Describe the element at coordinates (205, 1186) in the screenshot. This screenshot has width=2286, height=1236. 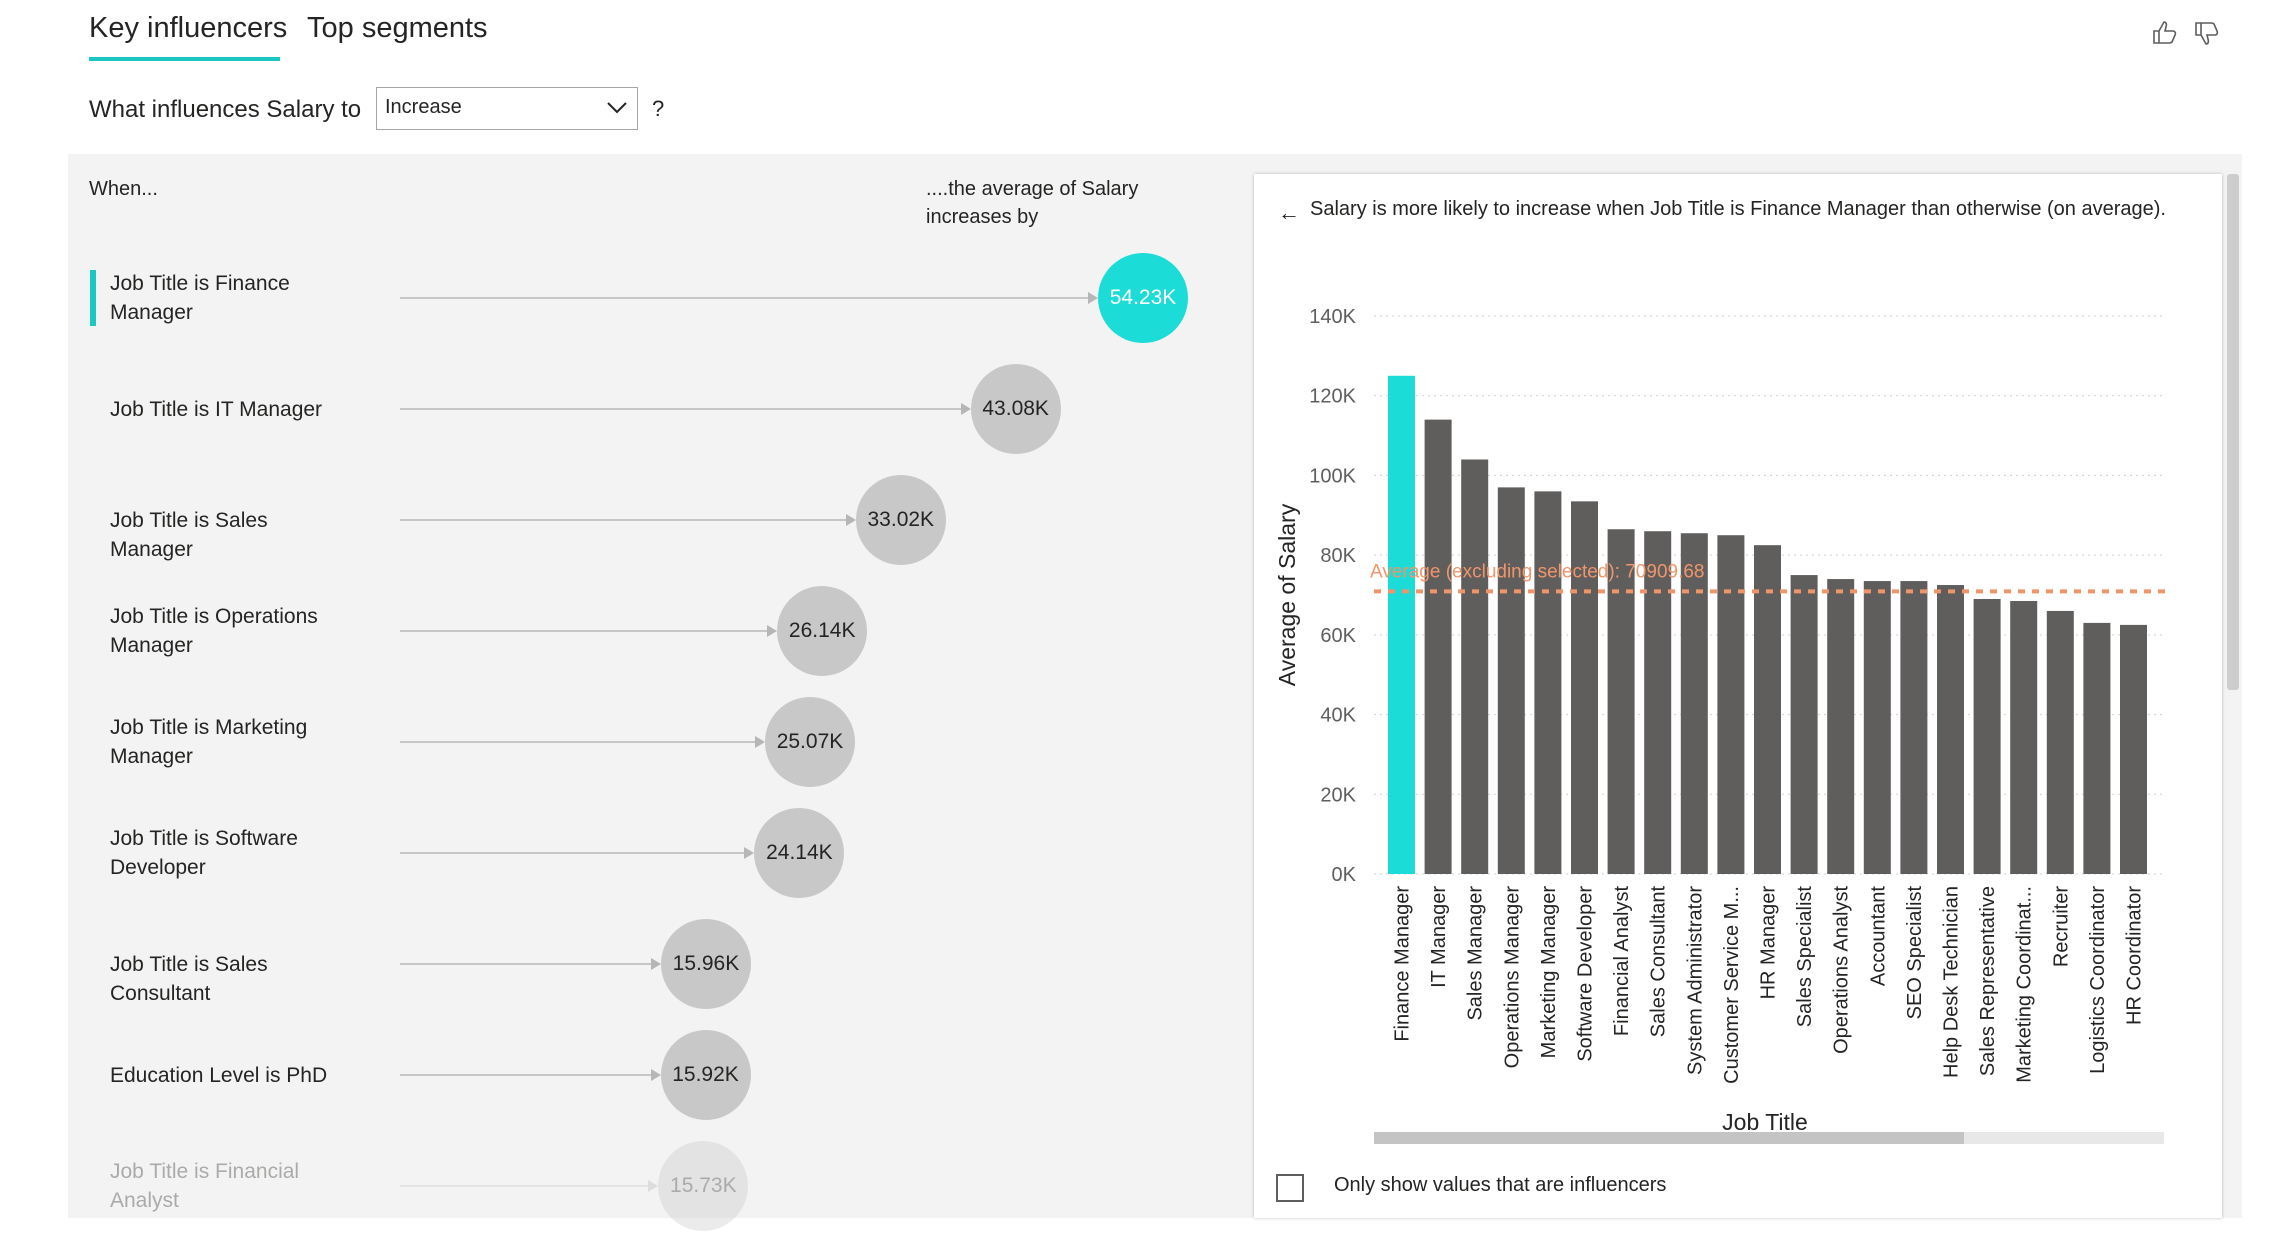
I see `influencer-label: Job Title is Financial Analyst` at that location.